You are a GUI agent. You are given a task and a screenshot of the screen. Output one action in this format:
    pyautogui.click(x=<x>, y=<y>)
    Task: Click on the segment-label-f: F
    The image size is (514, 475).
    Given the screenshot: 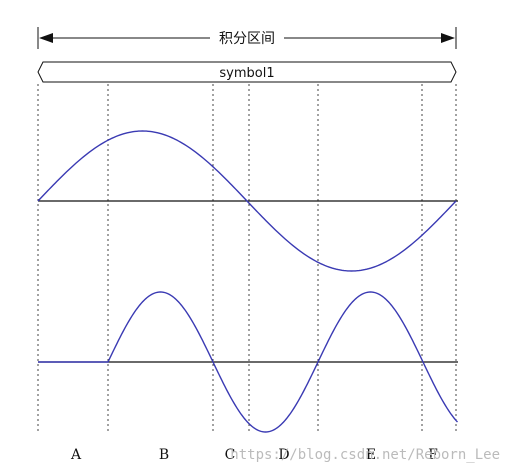 What is the action you would take?
    pyautogui.click(x=433, y=455)
    